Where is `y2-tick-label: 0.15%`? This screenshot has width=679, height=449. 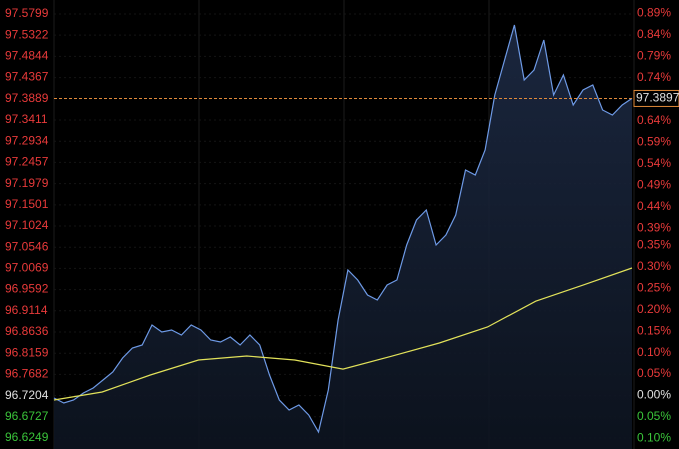 y2-tick-label: 0.15% is located at coordinates (654, 330).